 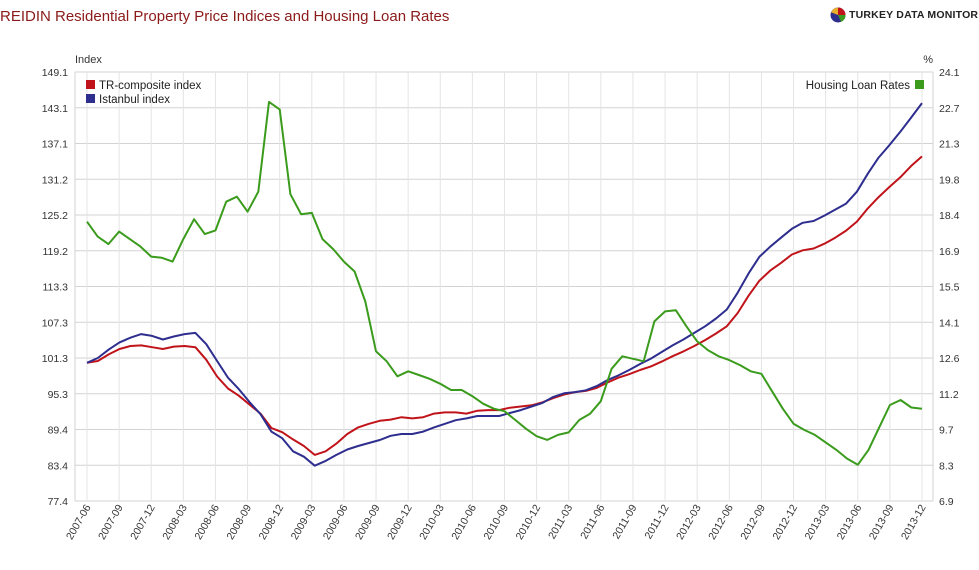 What do you see at coordinates (55, 109) in the screenshot?
I see `y-tick-left: 143.1` at bounding box center [55, 109].